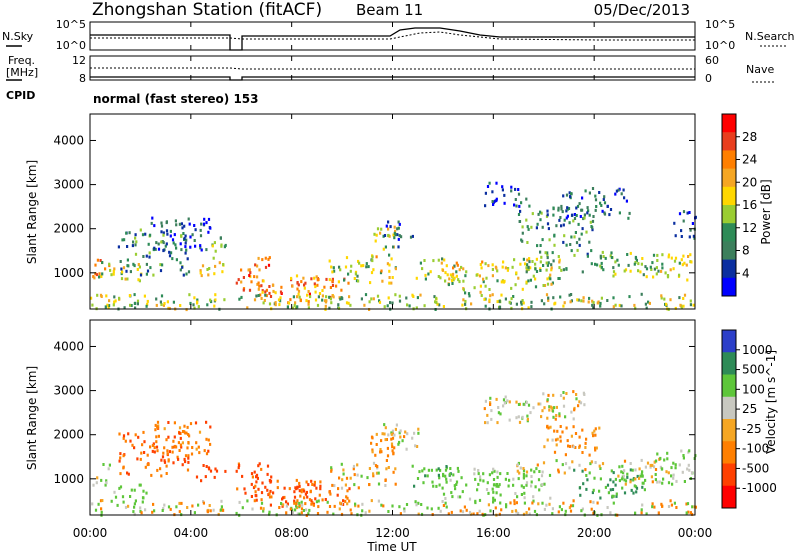  What do you see at coordinates (68, 391) in the screenshot?
I see `y-tick-label: 3000` at bounding box center [68, 391].